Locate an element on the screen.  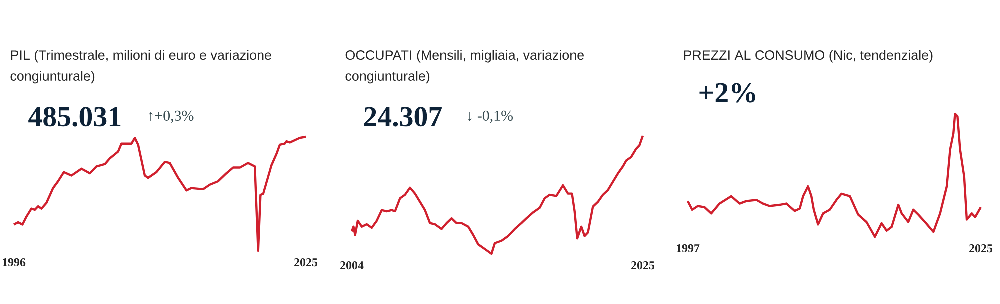
chart-title: OCCUPATI (Mensili, migliaia, variazione congiunturale) is located at coordinates (465, 67).